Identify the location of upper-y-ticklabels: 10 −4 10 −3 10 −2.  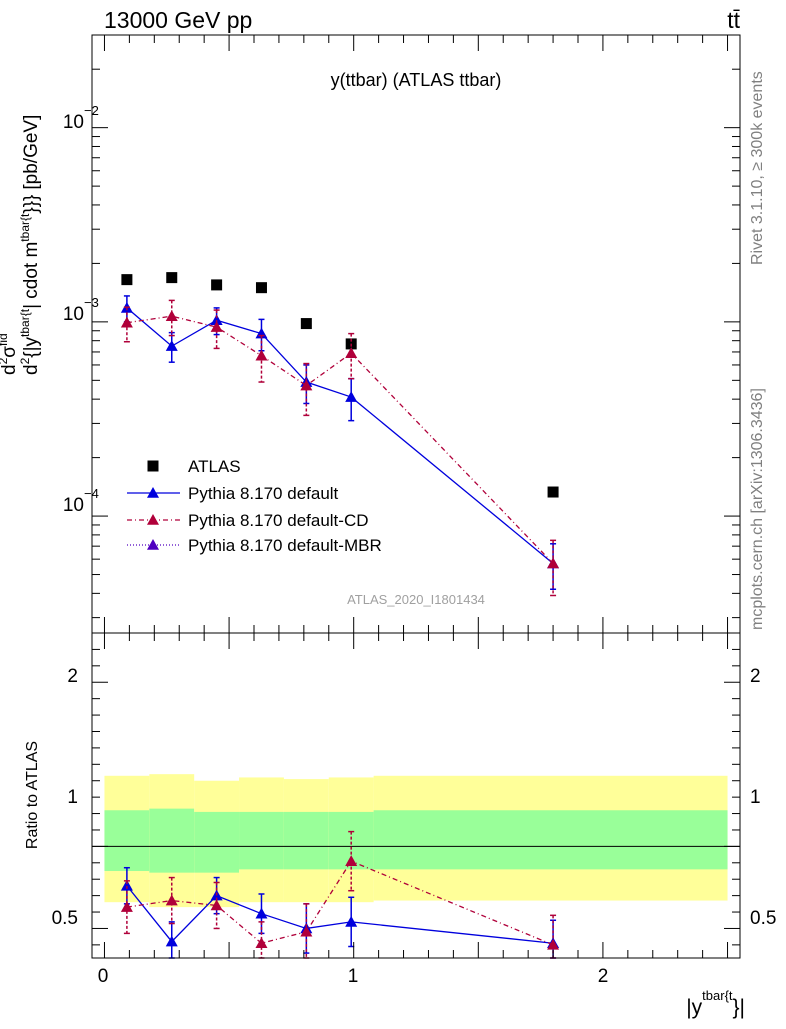
(81, 309).